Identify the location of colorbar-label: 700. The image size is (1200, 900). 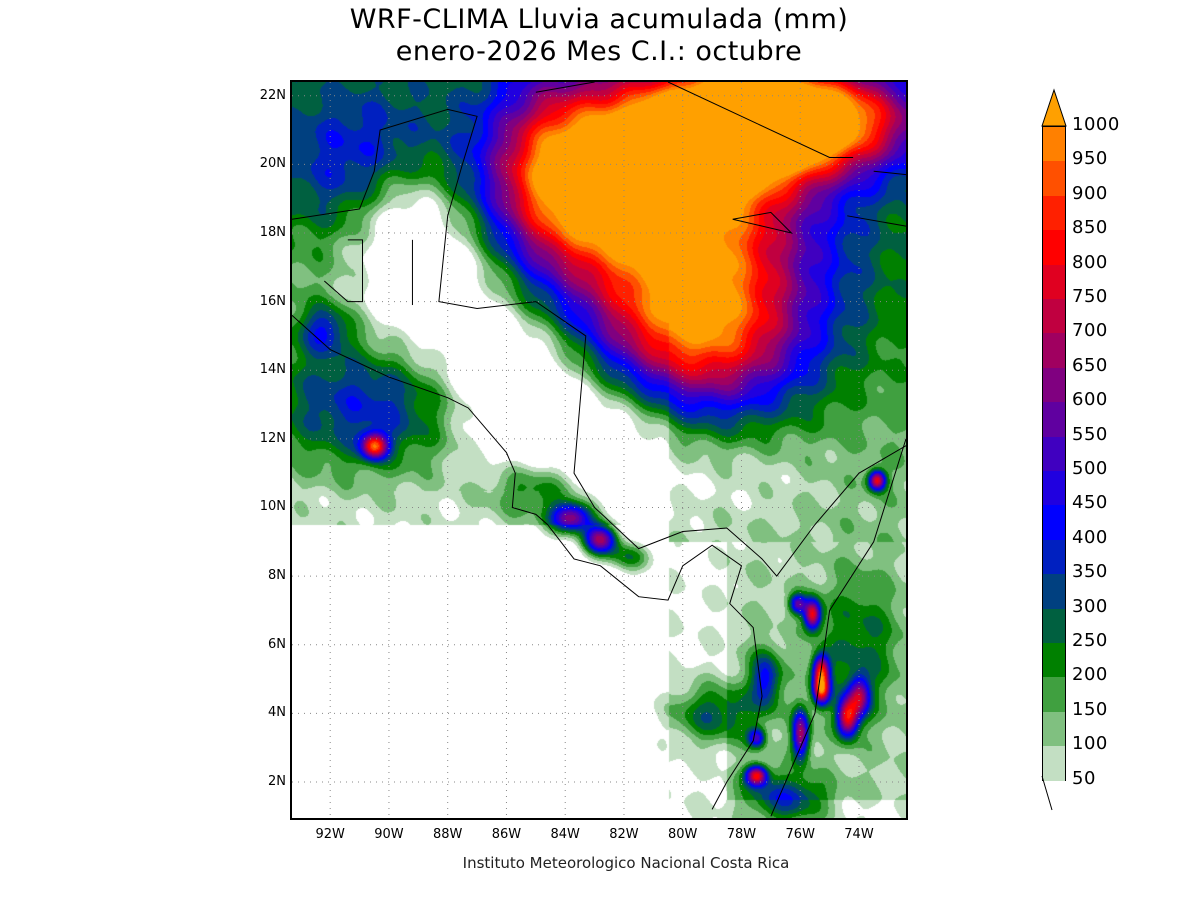
(1090, 331).